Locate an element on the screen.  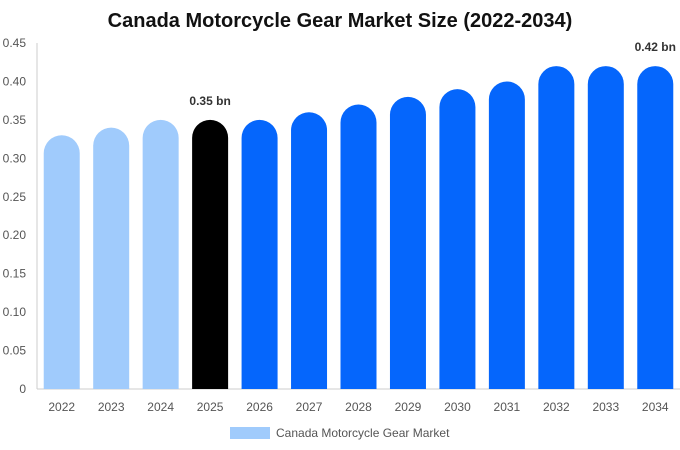
y-tick-label: 0.40 is located at coordinates (15, 81).